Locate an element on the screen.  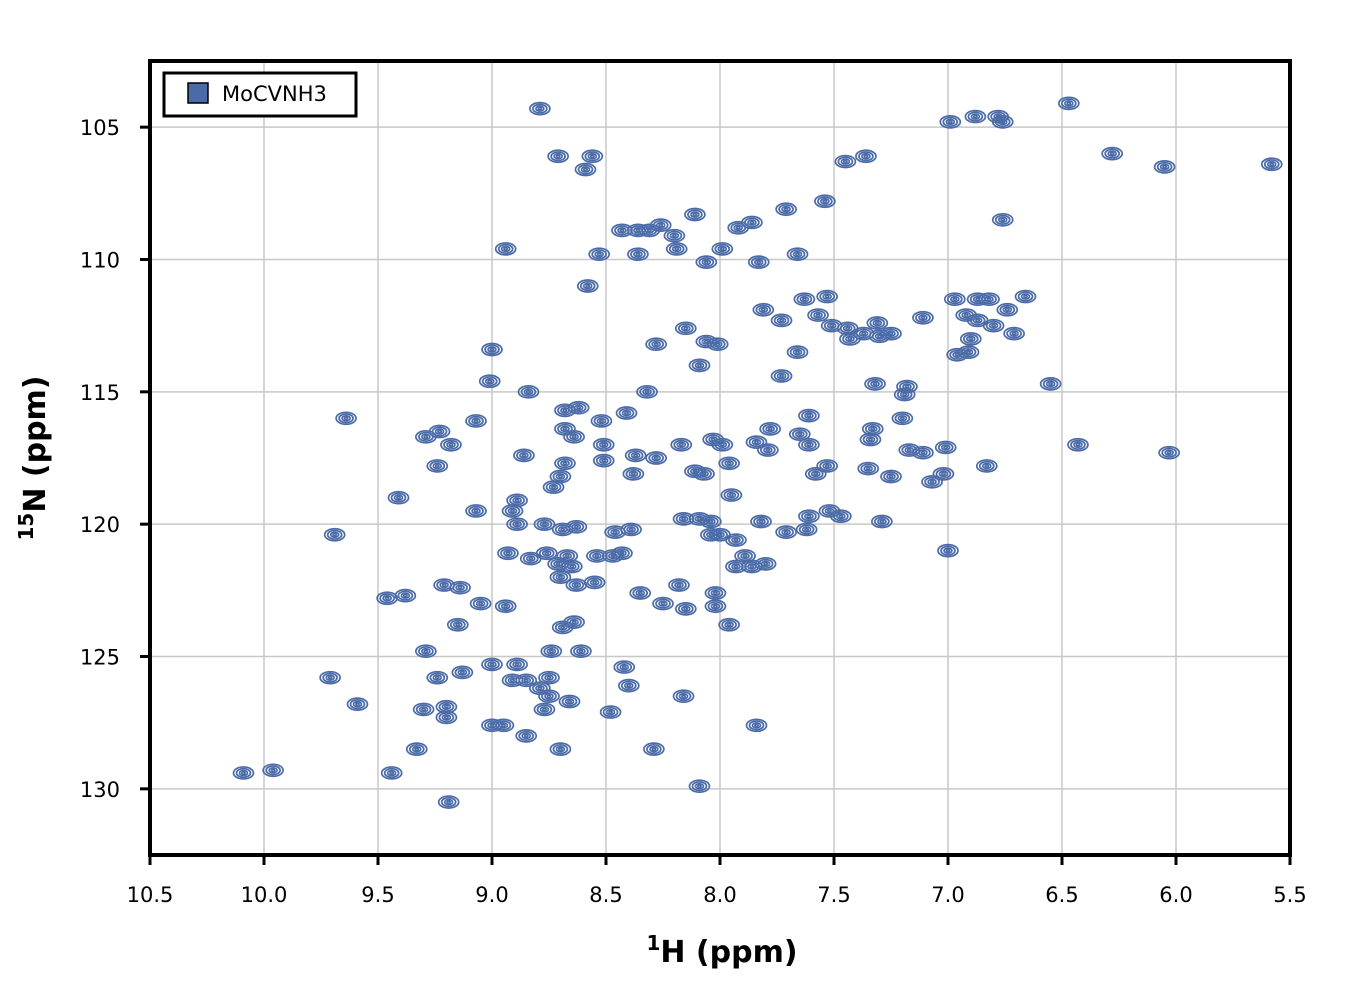
legend: MoCVNH3 is located at coordinates (260, 94).